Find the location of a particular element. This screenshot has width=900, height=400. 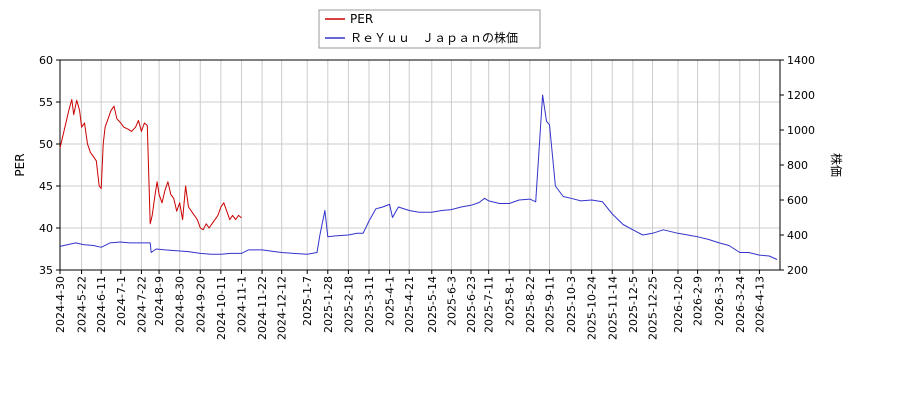

x-tick-label: 2025-4-21 is located at coordinates (409, 304).